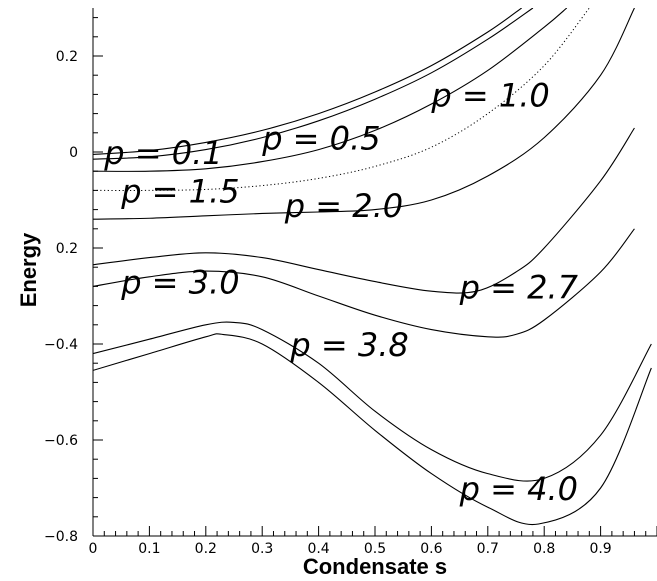 Image resolution: width=657 pixels, height=581 pixels. What do you see at coordinates (431, 549) in the screenshot?
I see `x-tick-label: 0.6` at bounding box center [431, 549].